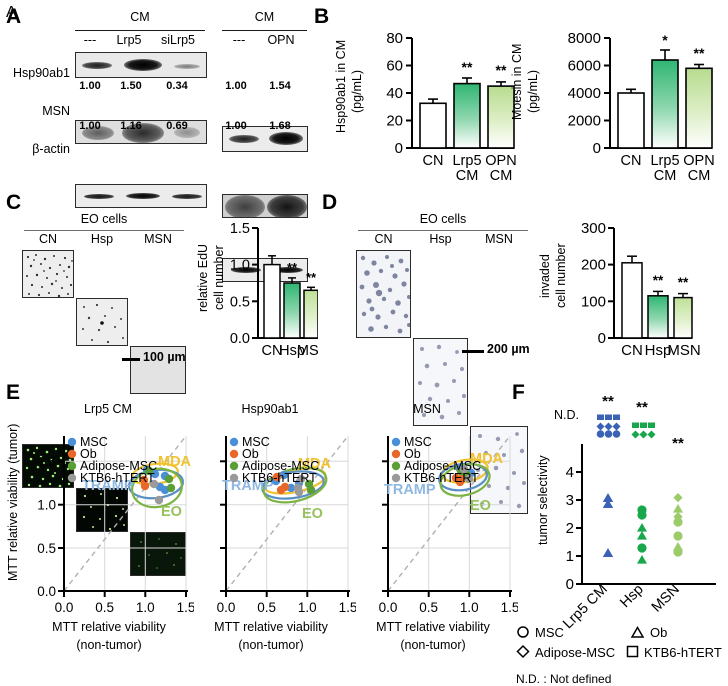  Describe the element at coordinates (533, 91) in the screenshot. I see `chart-b2-ylabel-line2: (pg/mL)` at that location.